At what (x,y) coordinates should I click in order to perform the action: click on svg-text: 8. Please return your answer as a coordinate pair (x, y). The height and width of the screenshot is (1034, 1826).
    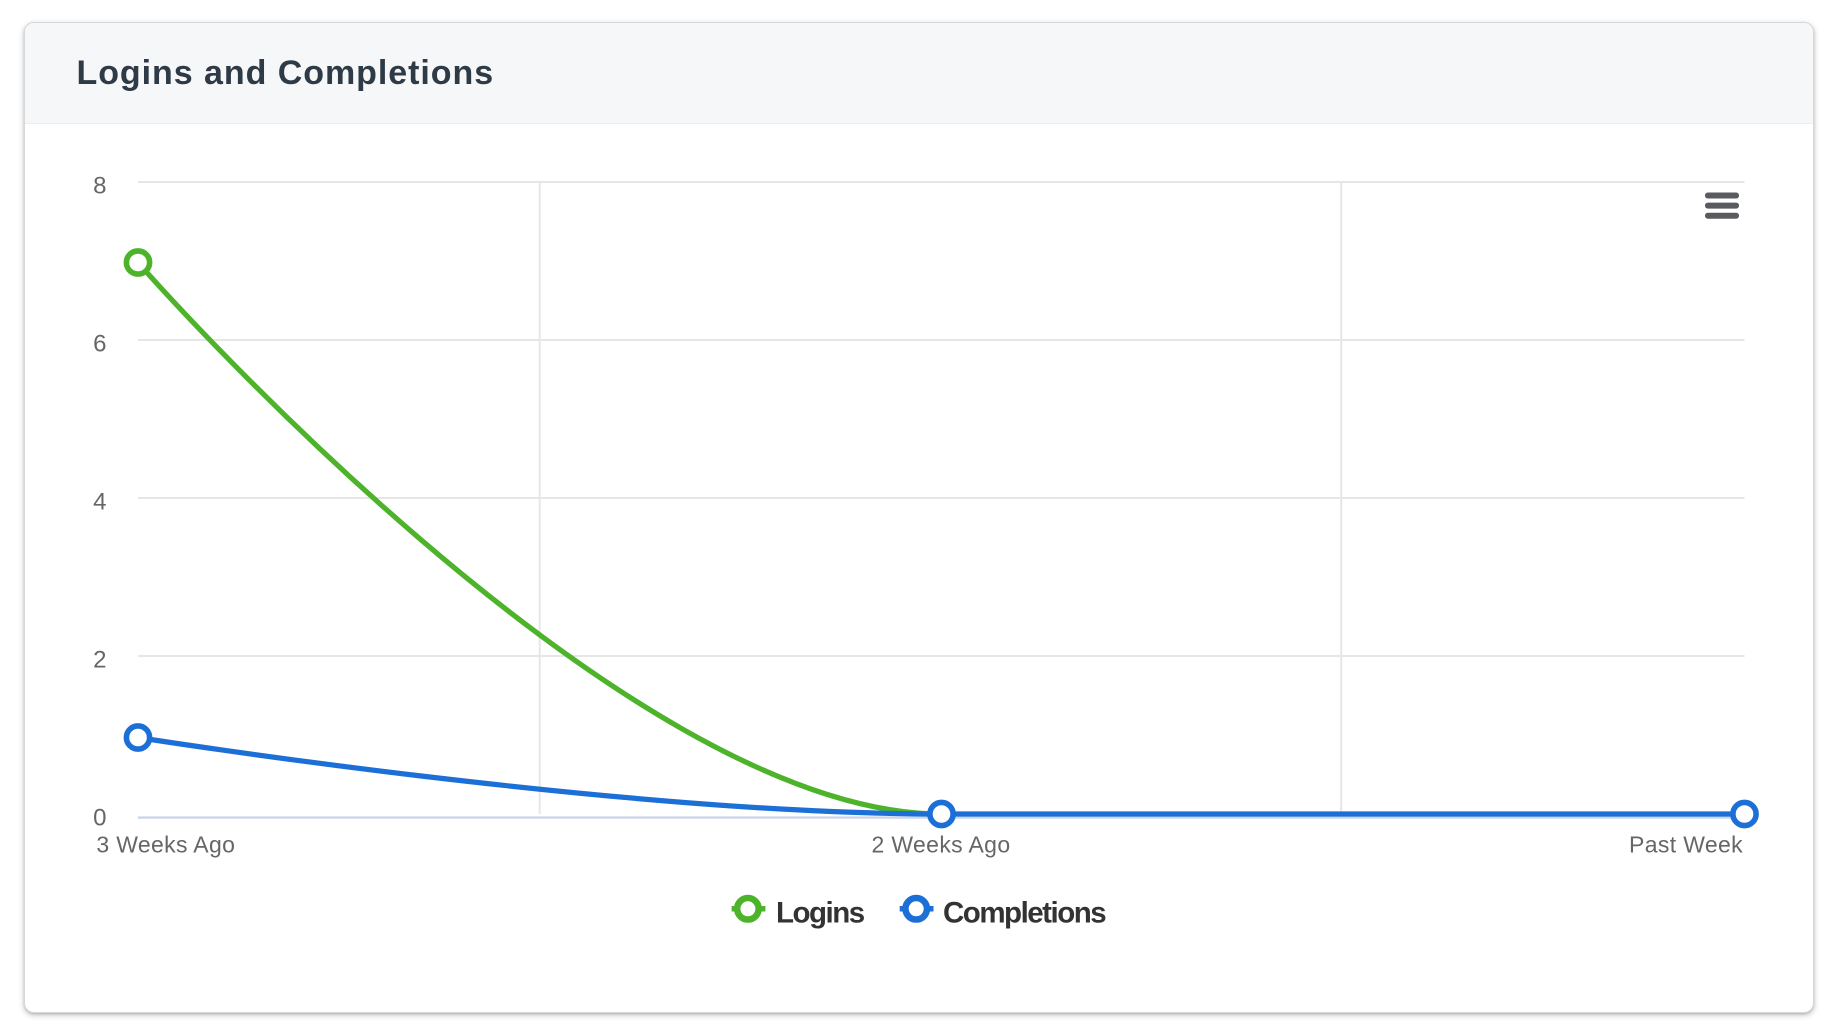
    Looking at the image, I should click on (99, 186).